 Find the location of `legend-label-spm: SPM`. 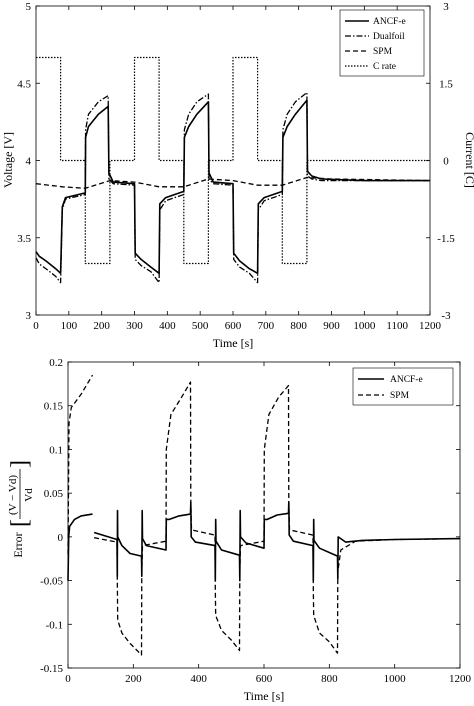

legend-label-spm: SPM is located at coordinates (383, 52).